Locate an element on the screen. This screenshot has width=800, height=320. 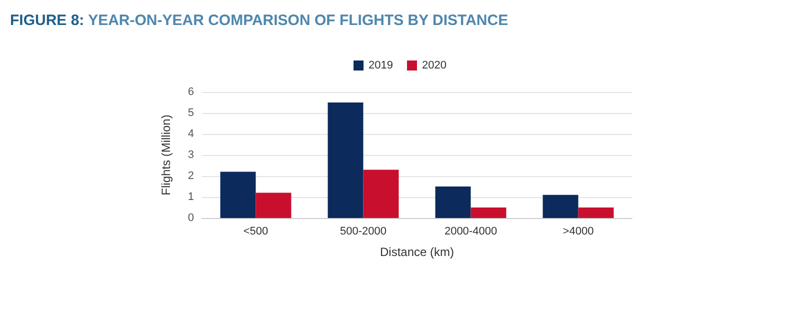
y-tick-label: 3 is located at coordinates (191, 155).